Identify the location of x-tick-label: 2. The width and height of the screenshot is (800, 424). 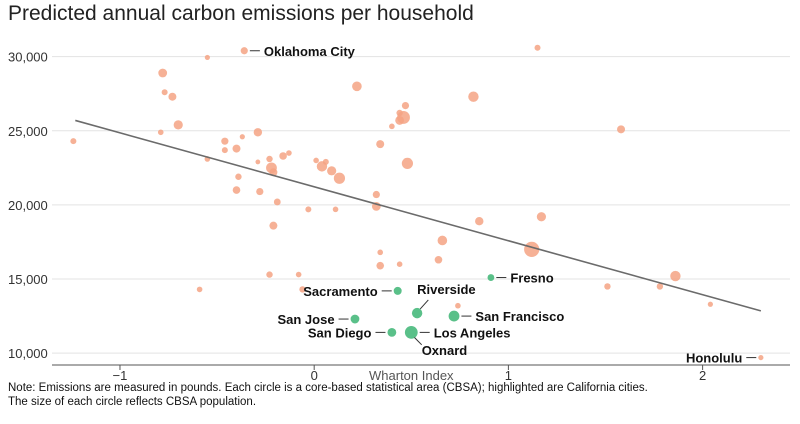
(702, 374).